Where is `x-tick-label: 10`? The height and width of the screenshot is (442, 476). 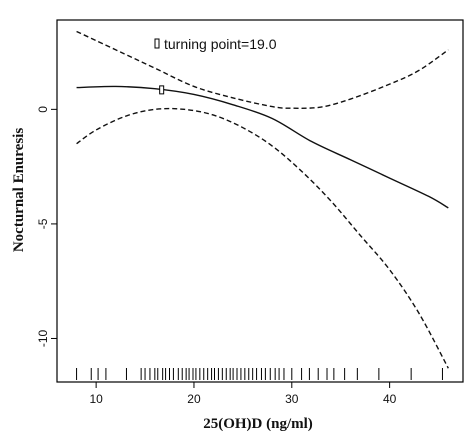 x-tick-label: 10 is located at coordinates (96, 399).